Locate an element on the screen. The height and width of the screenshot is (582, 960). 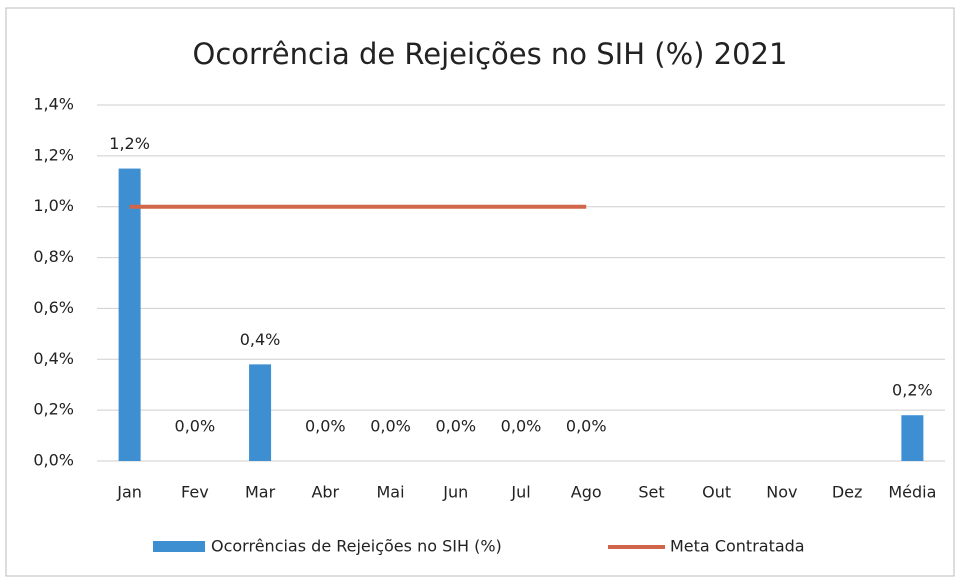
y-tick-label: 0,6% is located at coordinates (53, 307).